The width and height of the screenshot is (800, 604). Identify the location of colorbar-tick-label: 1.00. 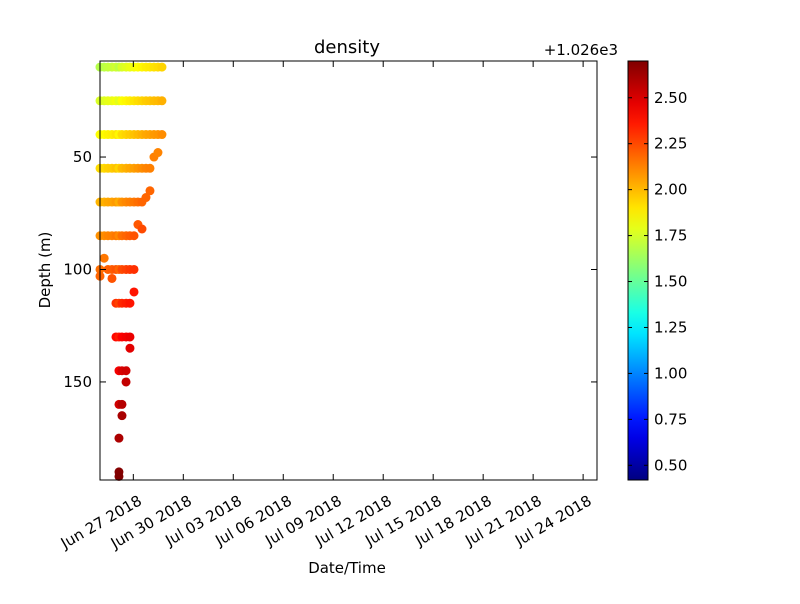
(670, 373).